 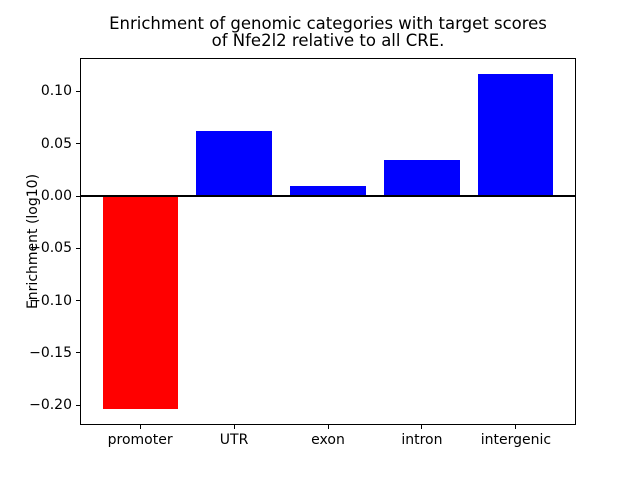 What do you see at coordinates (328, 440) in the screenshot?
I see `x-tick-label-exon: exon` at bounding box center [328, 440].